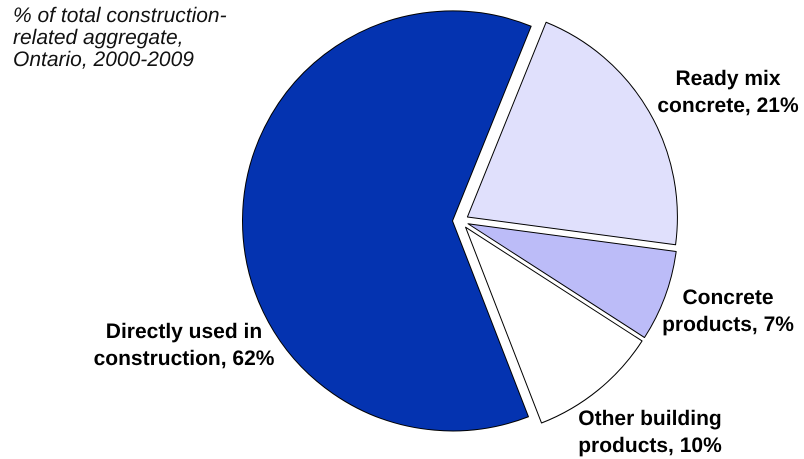 This screenshot has height=459, width=804. Describe the element at coordinates (120, 37) in the screenshot. I see `text: % of total construction-related aggregate, Ontario, 2000-2009` at that location.